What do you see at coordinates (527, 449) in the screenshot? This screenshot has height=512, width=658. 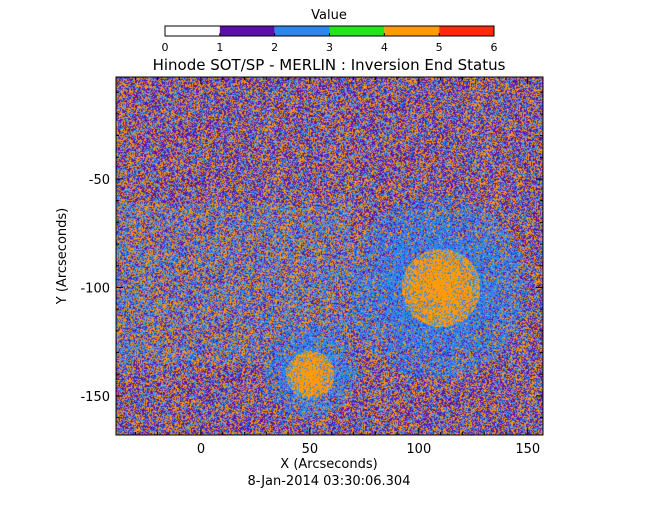 I see `x-tick-label: 150` at bounding box center [527, 449].